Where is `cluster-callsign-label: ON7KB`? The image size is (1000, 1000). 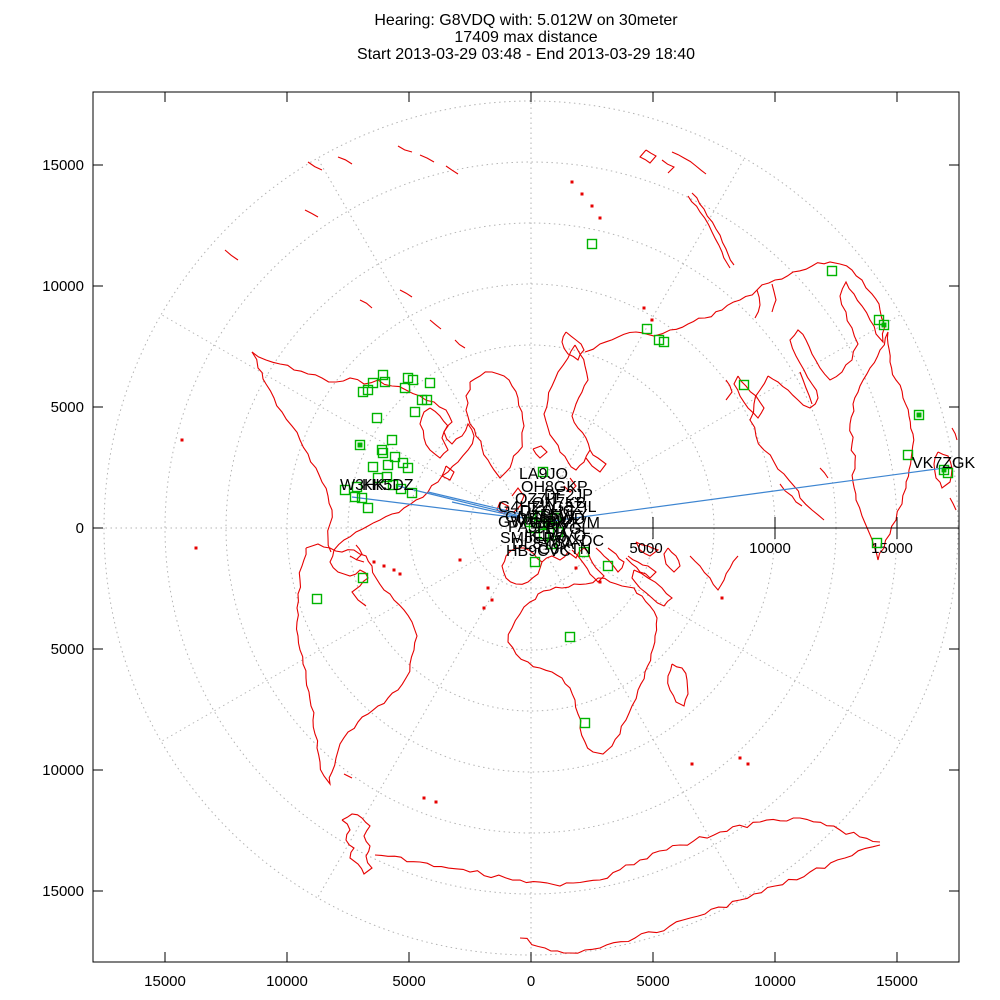 cluster-callsign-label: ON7KB is located at coordinates (559, 503).